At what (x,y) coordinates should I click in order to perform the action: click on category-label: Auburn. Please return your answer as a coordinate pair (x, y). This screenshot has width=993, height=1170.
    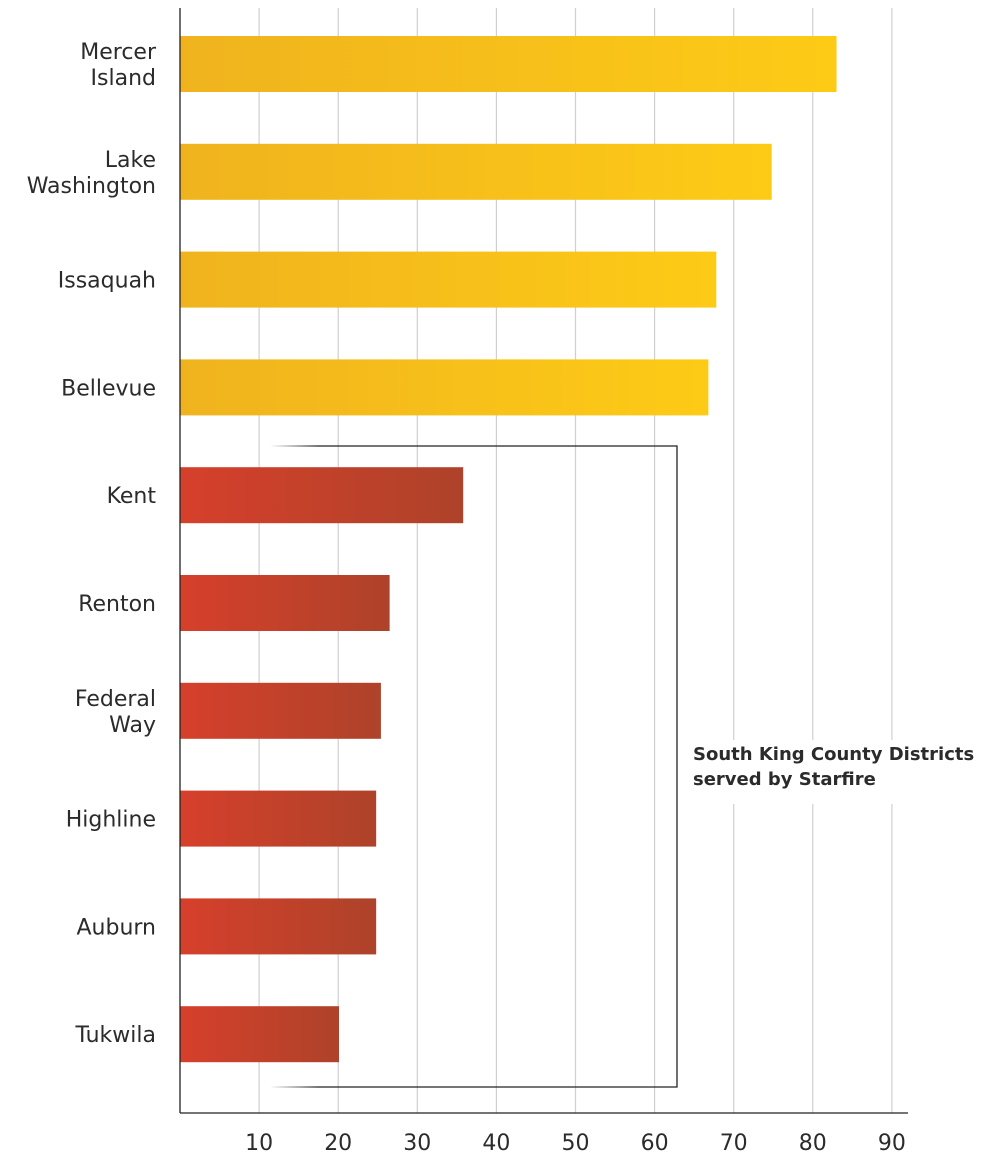
    Looking at the image, I should click on (116, 927).